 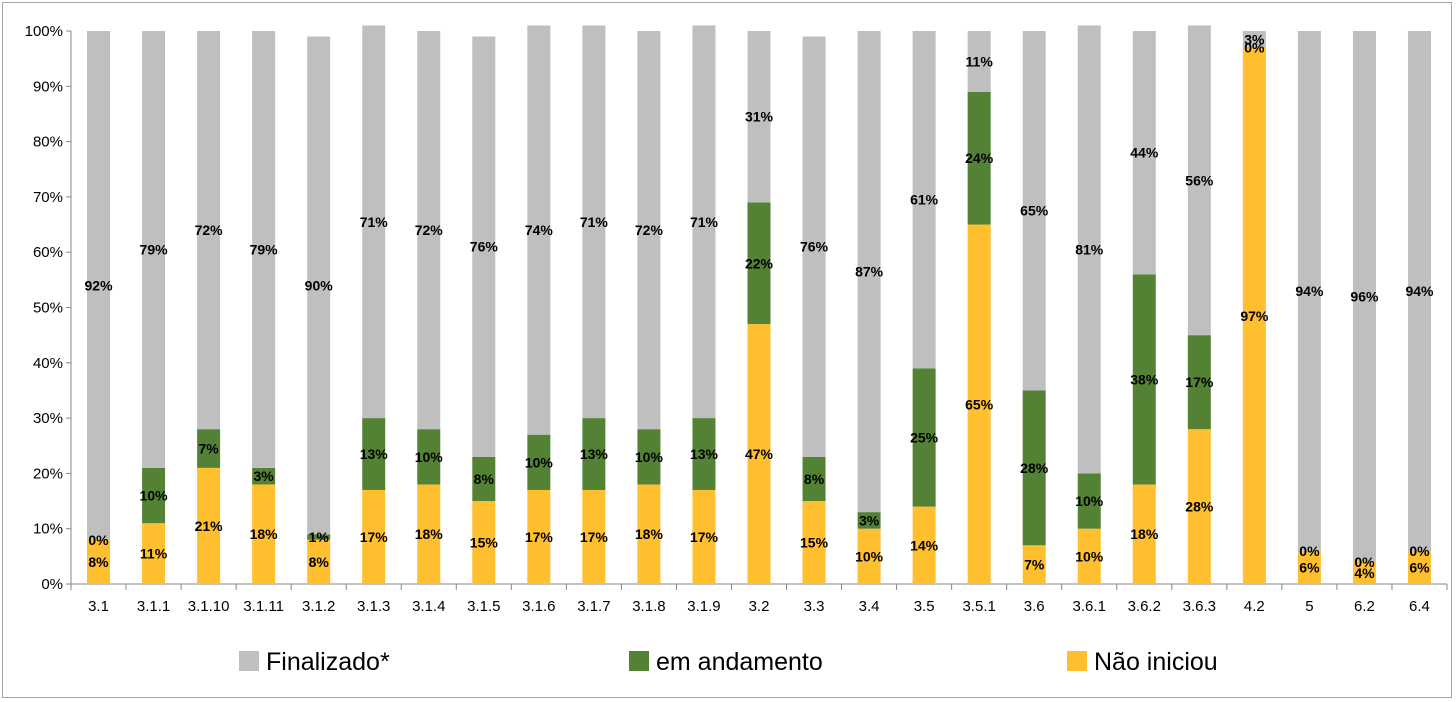 I want to click on x-tick-label: 3.6, so click(x=1034, y=606).